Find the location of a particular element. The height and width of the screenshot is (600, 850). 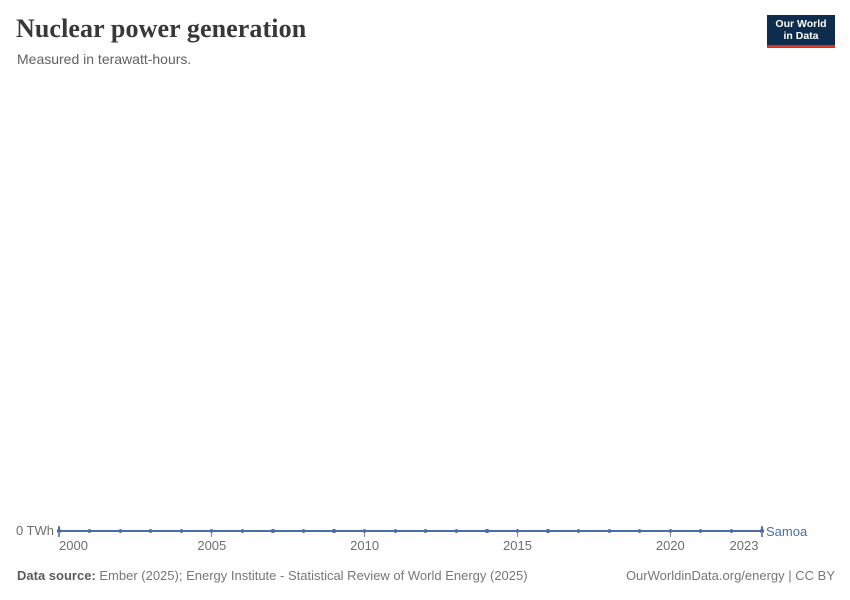

data-point-2011 is located at coordinates (395, 531).